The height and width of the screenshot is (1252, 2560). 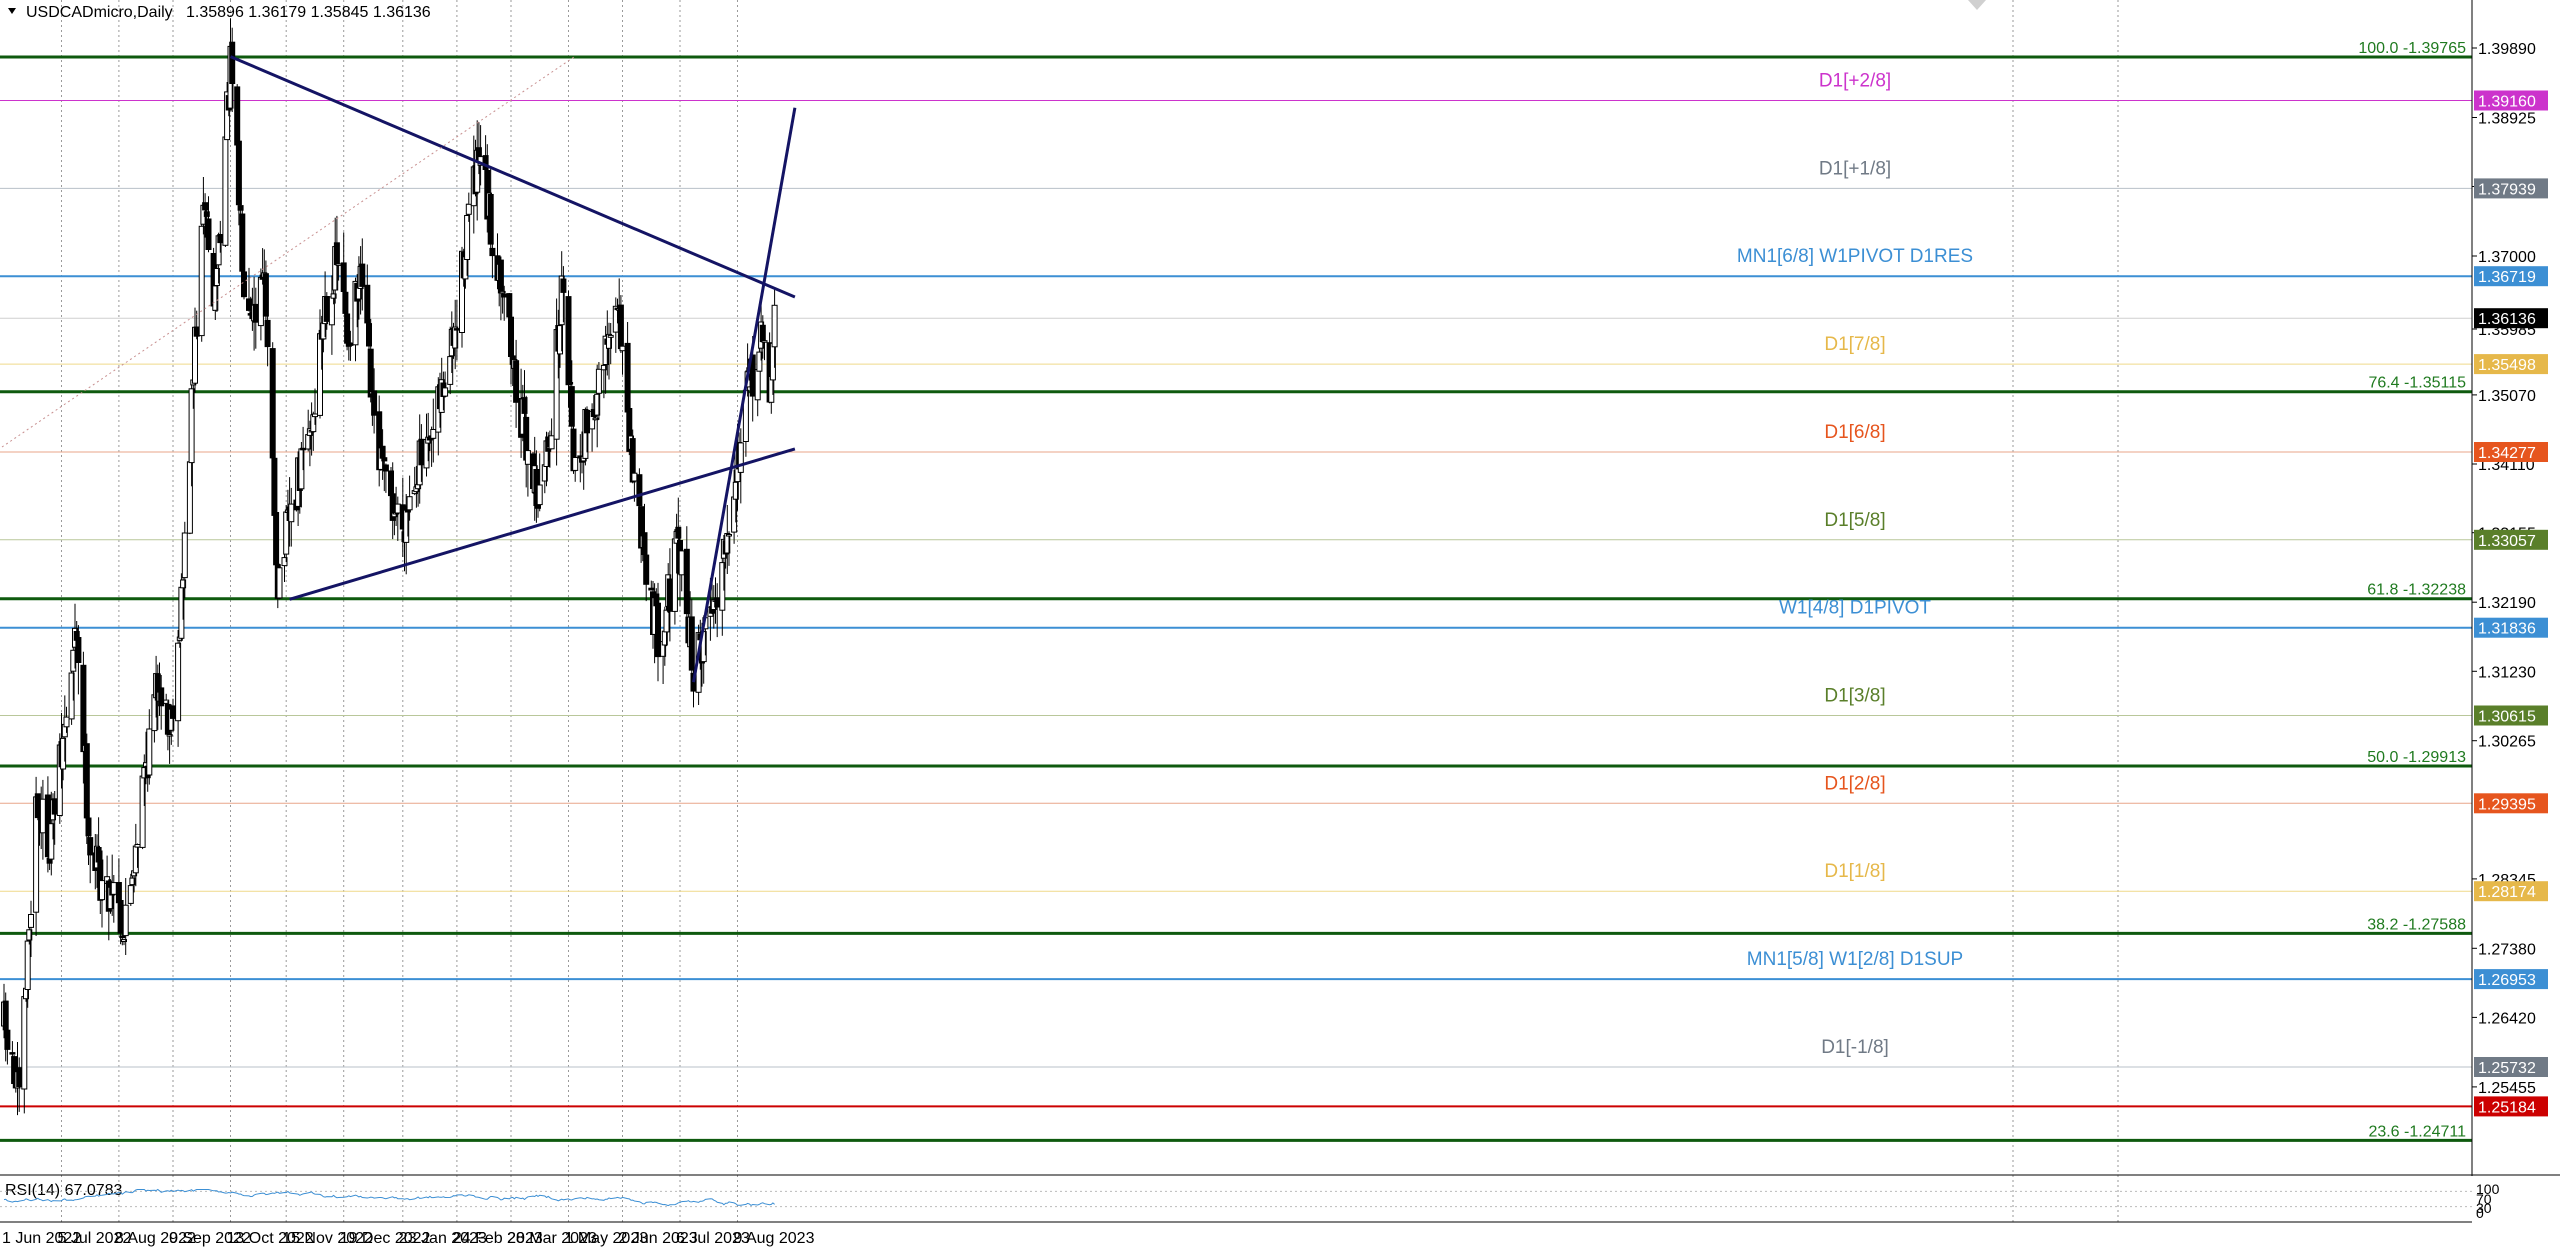 I want to click on time-tick-label: 24 Feb 2023, so click(x=498, y=1238).